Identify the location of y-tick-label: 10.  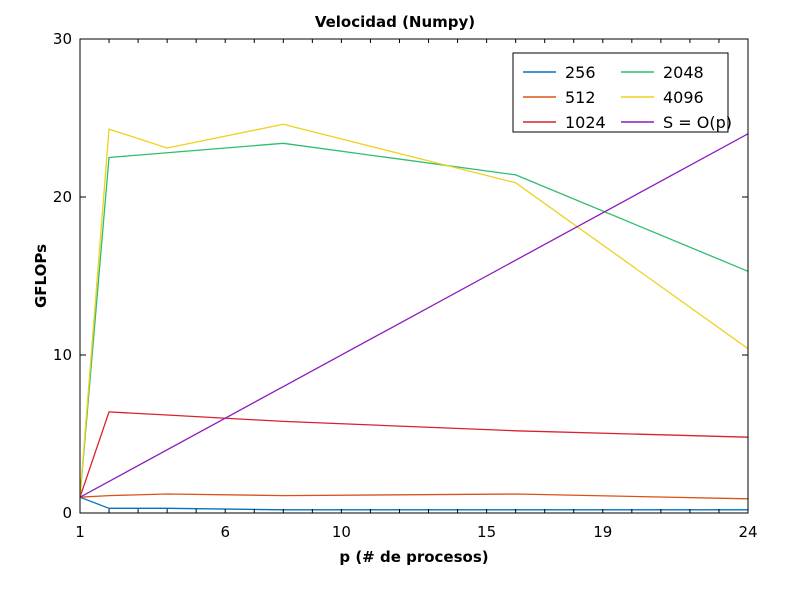
(62, 355).